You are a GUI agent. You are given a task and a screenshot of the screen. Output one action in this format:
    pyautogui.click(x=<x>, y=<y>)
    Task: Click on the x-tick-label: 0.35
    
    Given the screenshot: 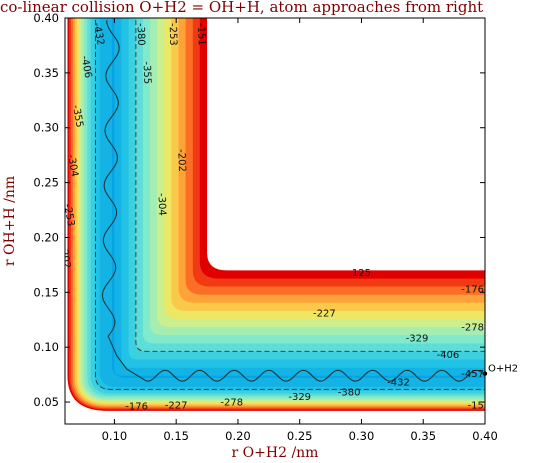 What is the action you would take?
    pyautogui.click(x=423, y=436)
    